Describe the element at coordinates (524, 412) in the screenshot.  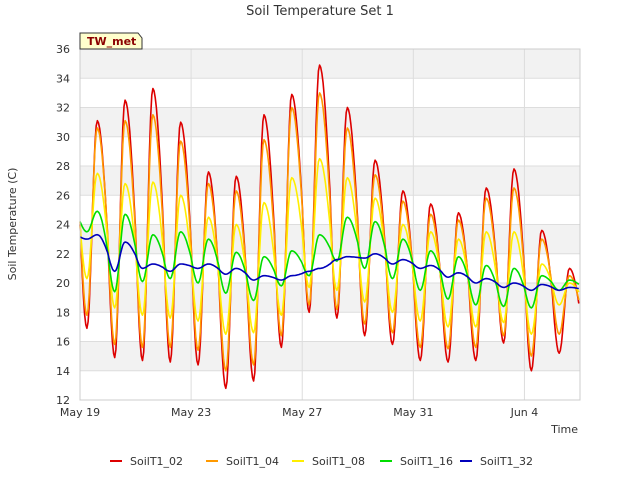
I see `x-tick-label: Jun 4` at that location.